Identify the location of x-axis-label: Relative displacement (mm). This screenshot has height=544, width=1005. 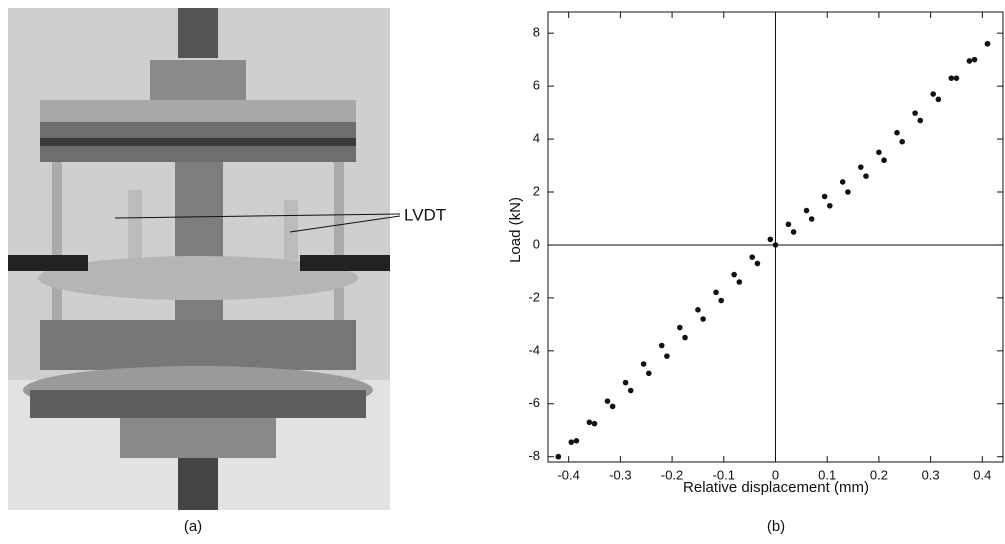
(776, 487).